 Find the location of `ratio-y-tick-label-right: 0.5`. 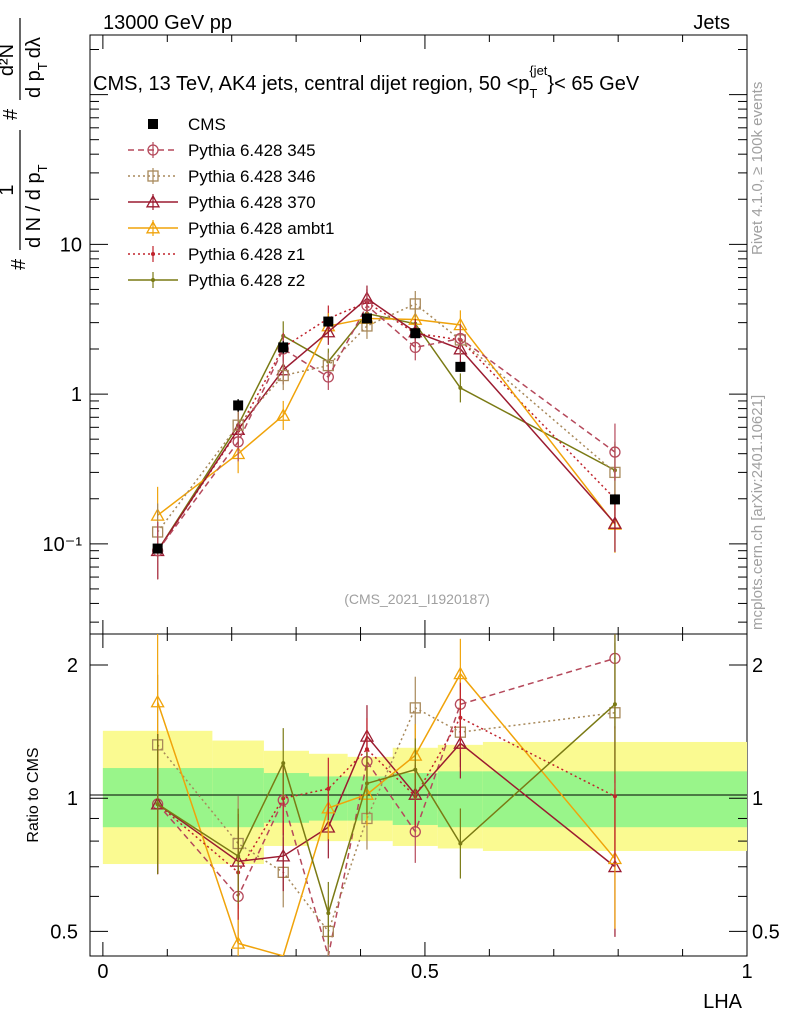

ratio-y-tick-label-right: 0.5 is located at coordinates (766, 932).